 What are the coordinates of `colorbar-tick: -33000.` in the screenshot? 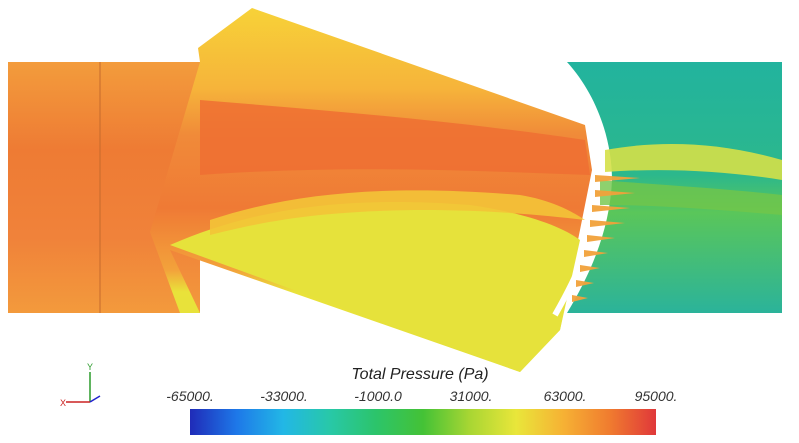 It's located at (284, 396).